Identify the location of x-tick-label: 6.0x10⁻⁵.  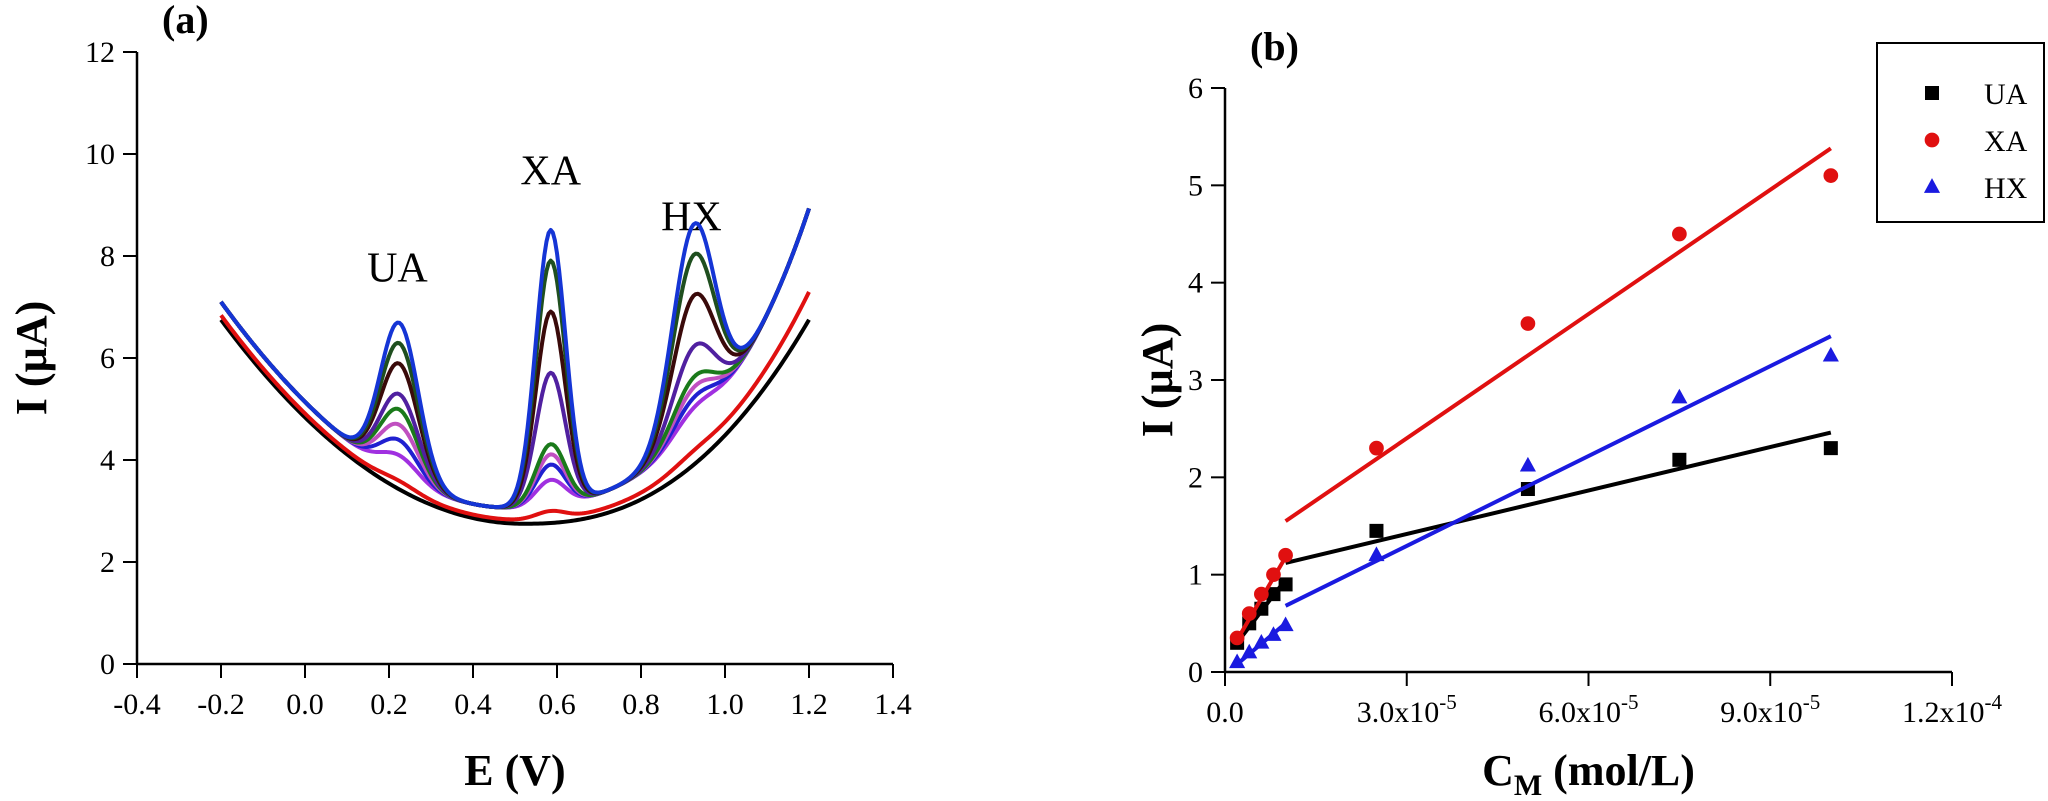
(1589, 709).